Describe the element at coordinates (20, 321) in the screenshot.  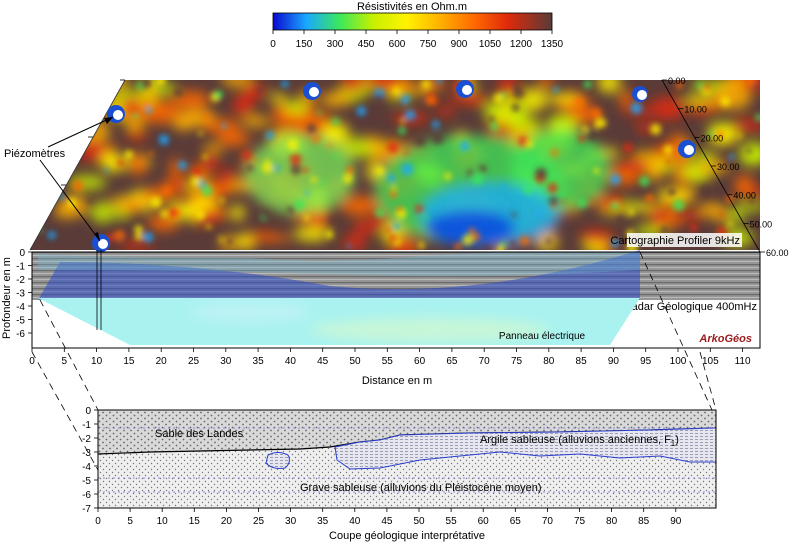
I see `main-y-tick-label: -5` at that location.